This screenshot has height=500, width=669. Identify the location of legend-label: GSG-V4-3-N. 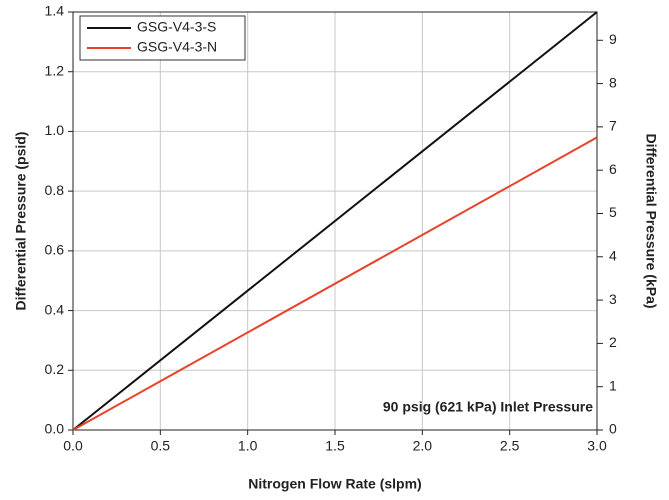
(177, 47).